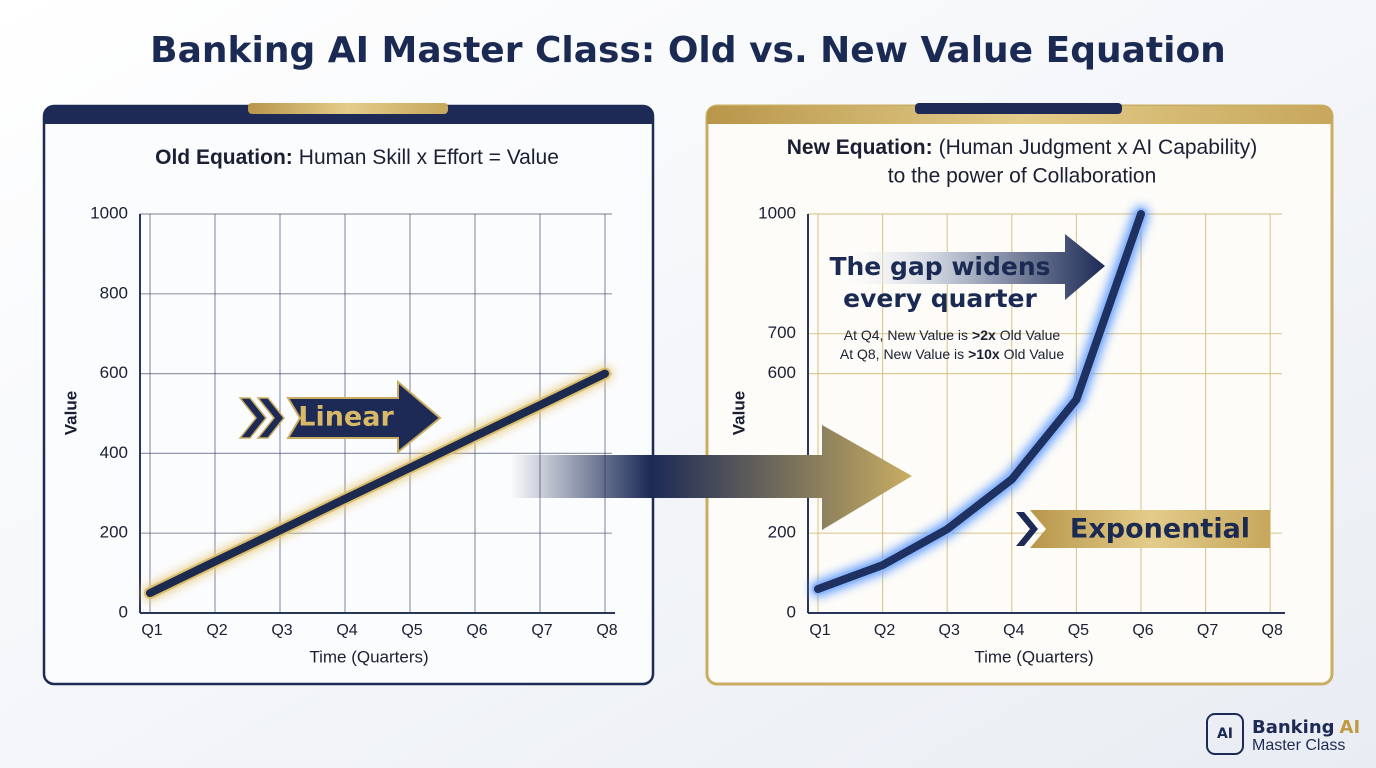 This screenshot has width=1376, height=768. I want to click on panel-subtitle: to the power of Collaboration, so click(1022, 176).